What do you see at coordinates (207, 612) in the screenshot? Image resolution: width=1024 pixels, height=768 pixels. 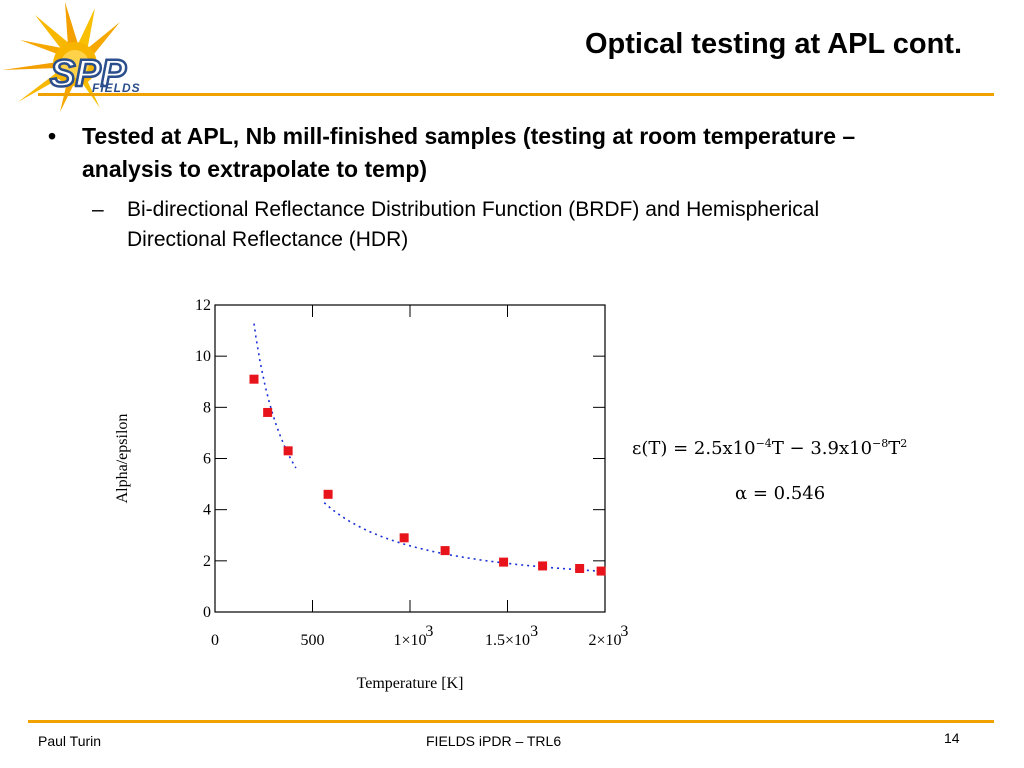 I see `y-tick-label: 0` at bounding box center [207, 612].